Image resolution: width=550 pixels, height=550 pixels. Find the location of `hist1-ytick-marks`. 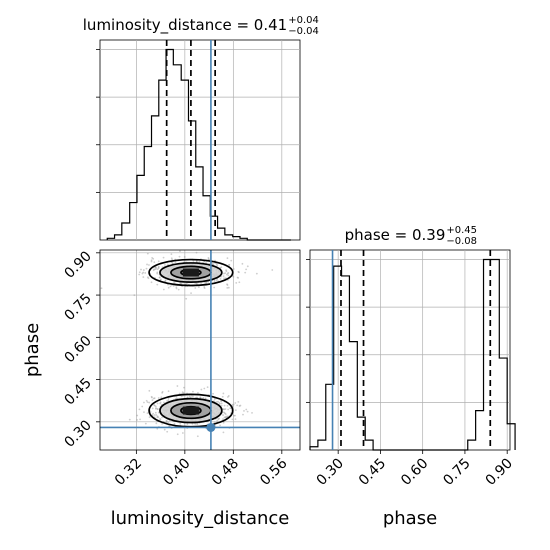

hist1-ytick-marks is located at coordinates (98, 121).